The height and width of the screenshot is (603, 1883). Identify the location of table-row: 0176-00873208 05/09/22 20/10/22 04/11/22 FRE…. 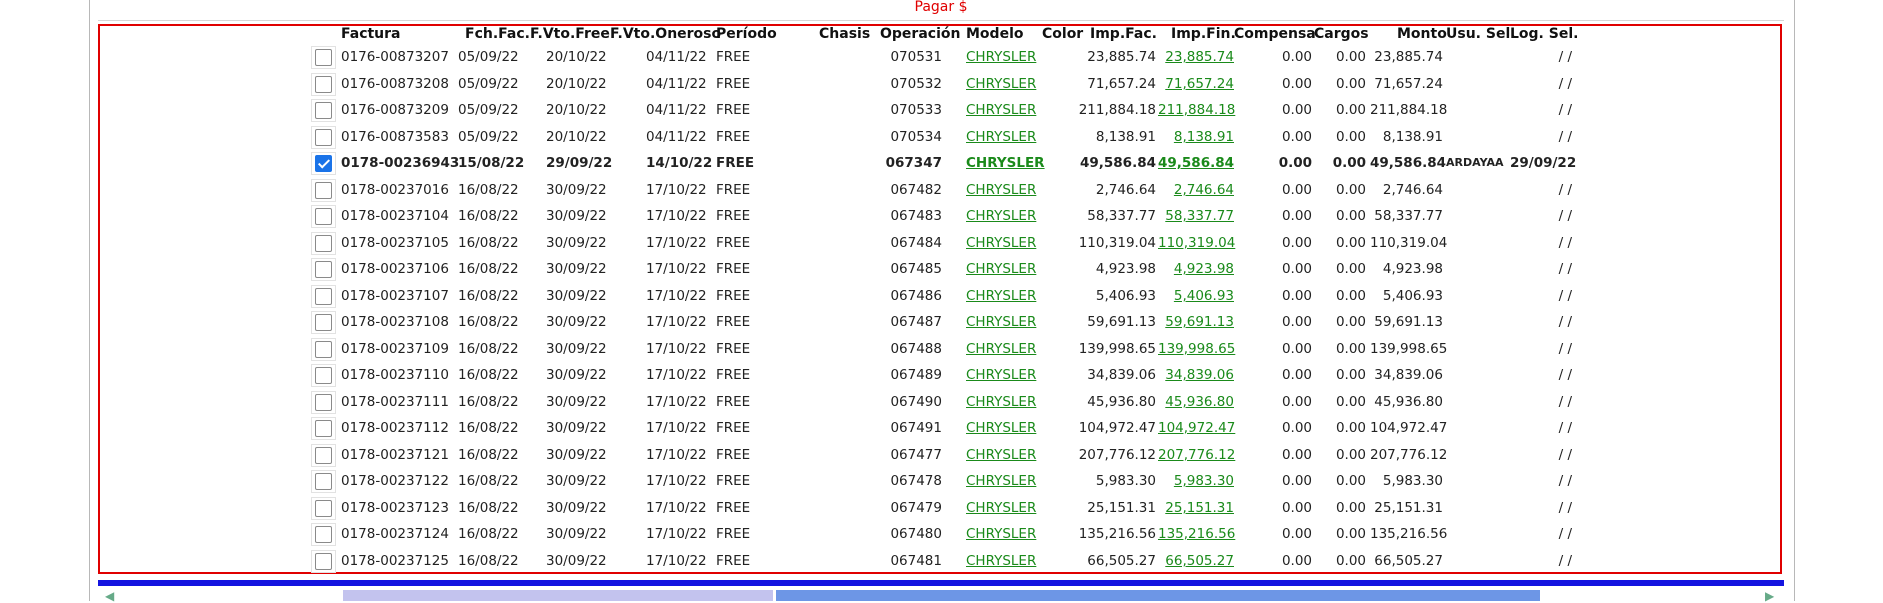
(941, 84).